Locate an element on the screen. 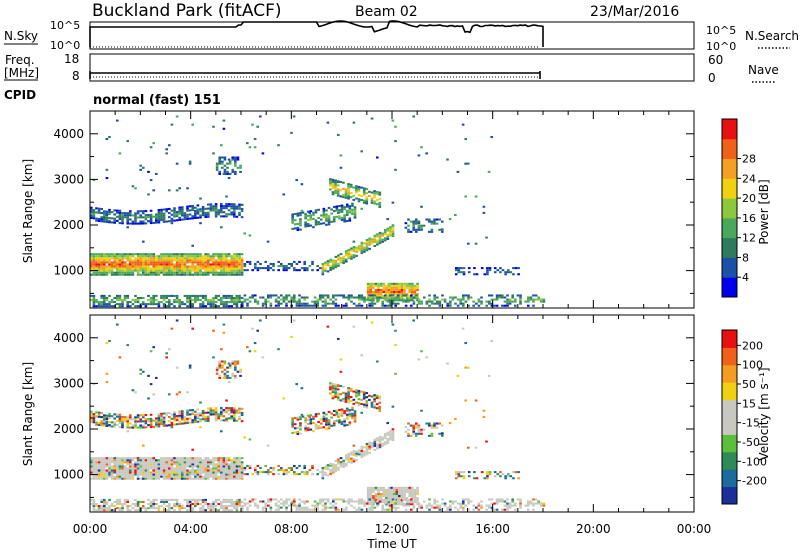  nsky-frame is located at coordinates (392, 35).